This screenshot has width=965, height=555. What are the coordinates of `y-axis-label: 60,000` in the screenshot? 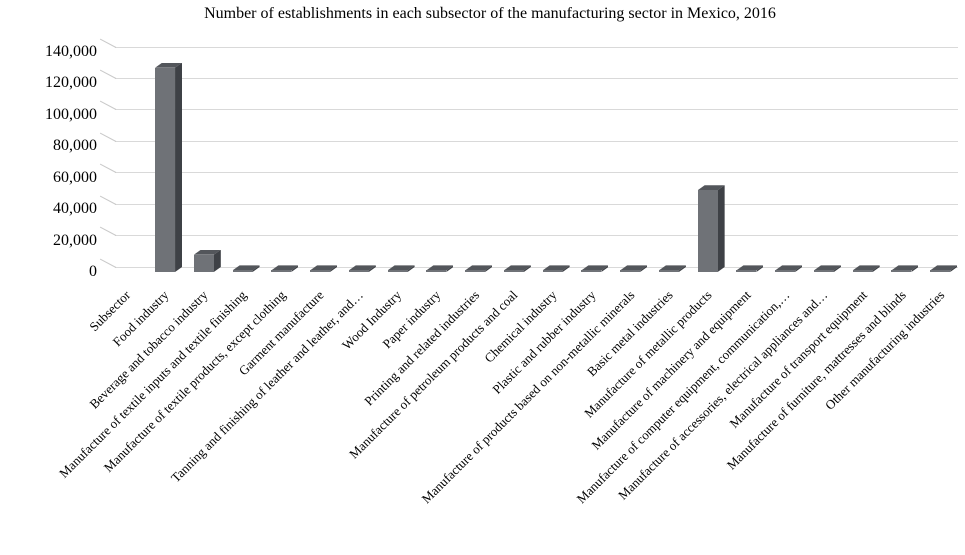 It's located at (75, 177).